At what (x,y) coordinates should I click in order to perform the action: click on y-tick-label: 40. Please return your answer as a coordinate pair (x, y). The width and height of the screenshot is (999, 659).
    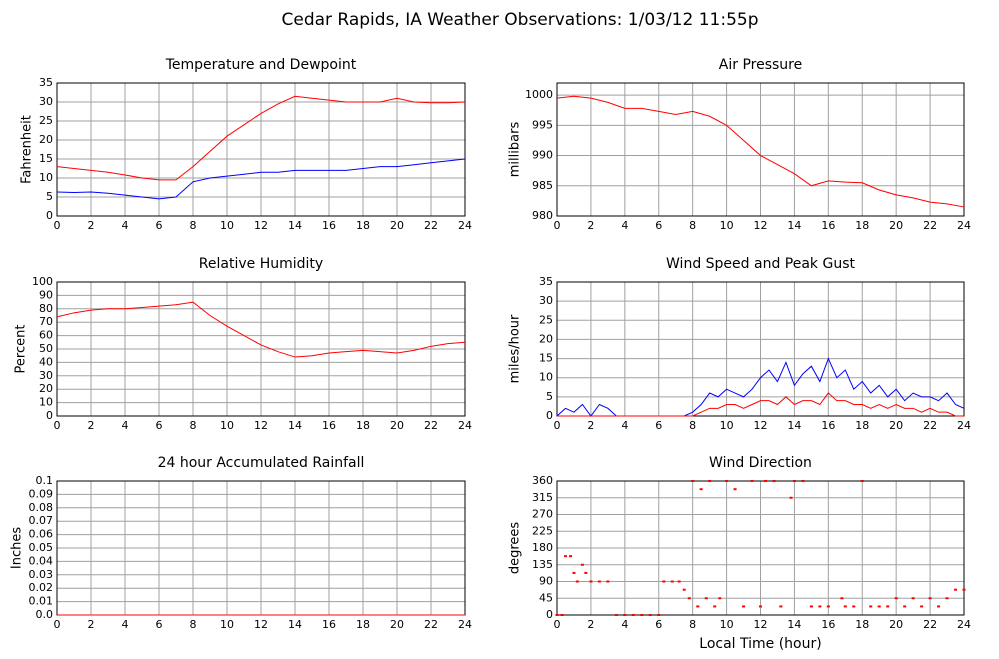
    Looking at the image, I should click on (46, 361).